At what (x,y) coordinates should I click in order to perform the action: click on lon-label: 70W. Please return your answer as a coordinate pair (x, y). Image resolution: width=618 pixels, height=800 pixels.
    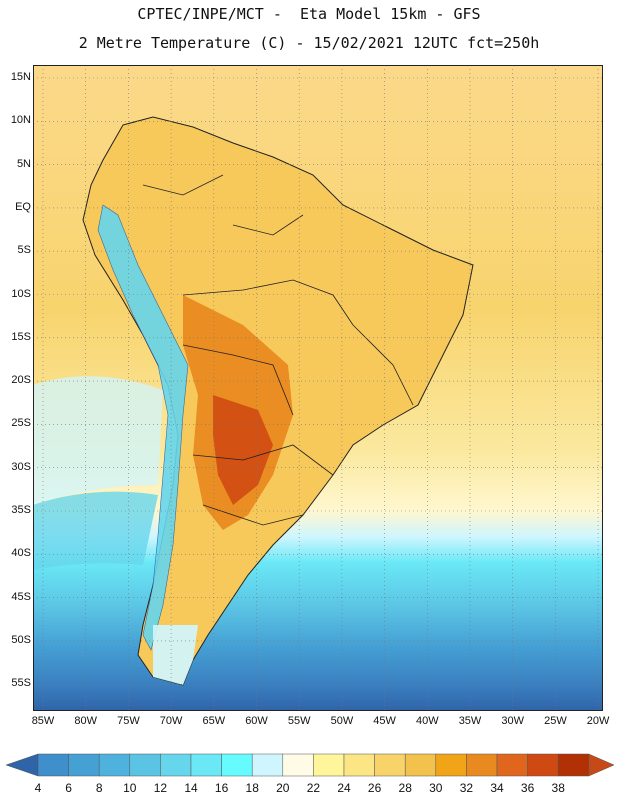
    Looking at the image, I should click on (171, 721).